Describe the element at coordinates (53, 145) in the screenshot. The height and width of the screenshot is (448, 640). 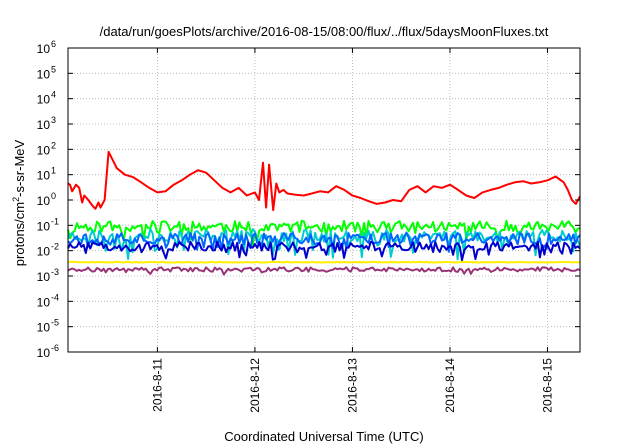
I see `y-tick-exponent: 2` at that location.